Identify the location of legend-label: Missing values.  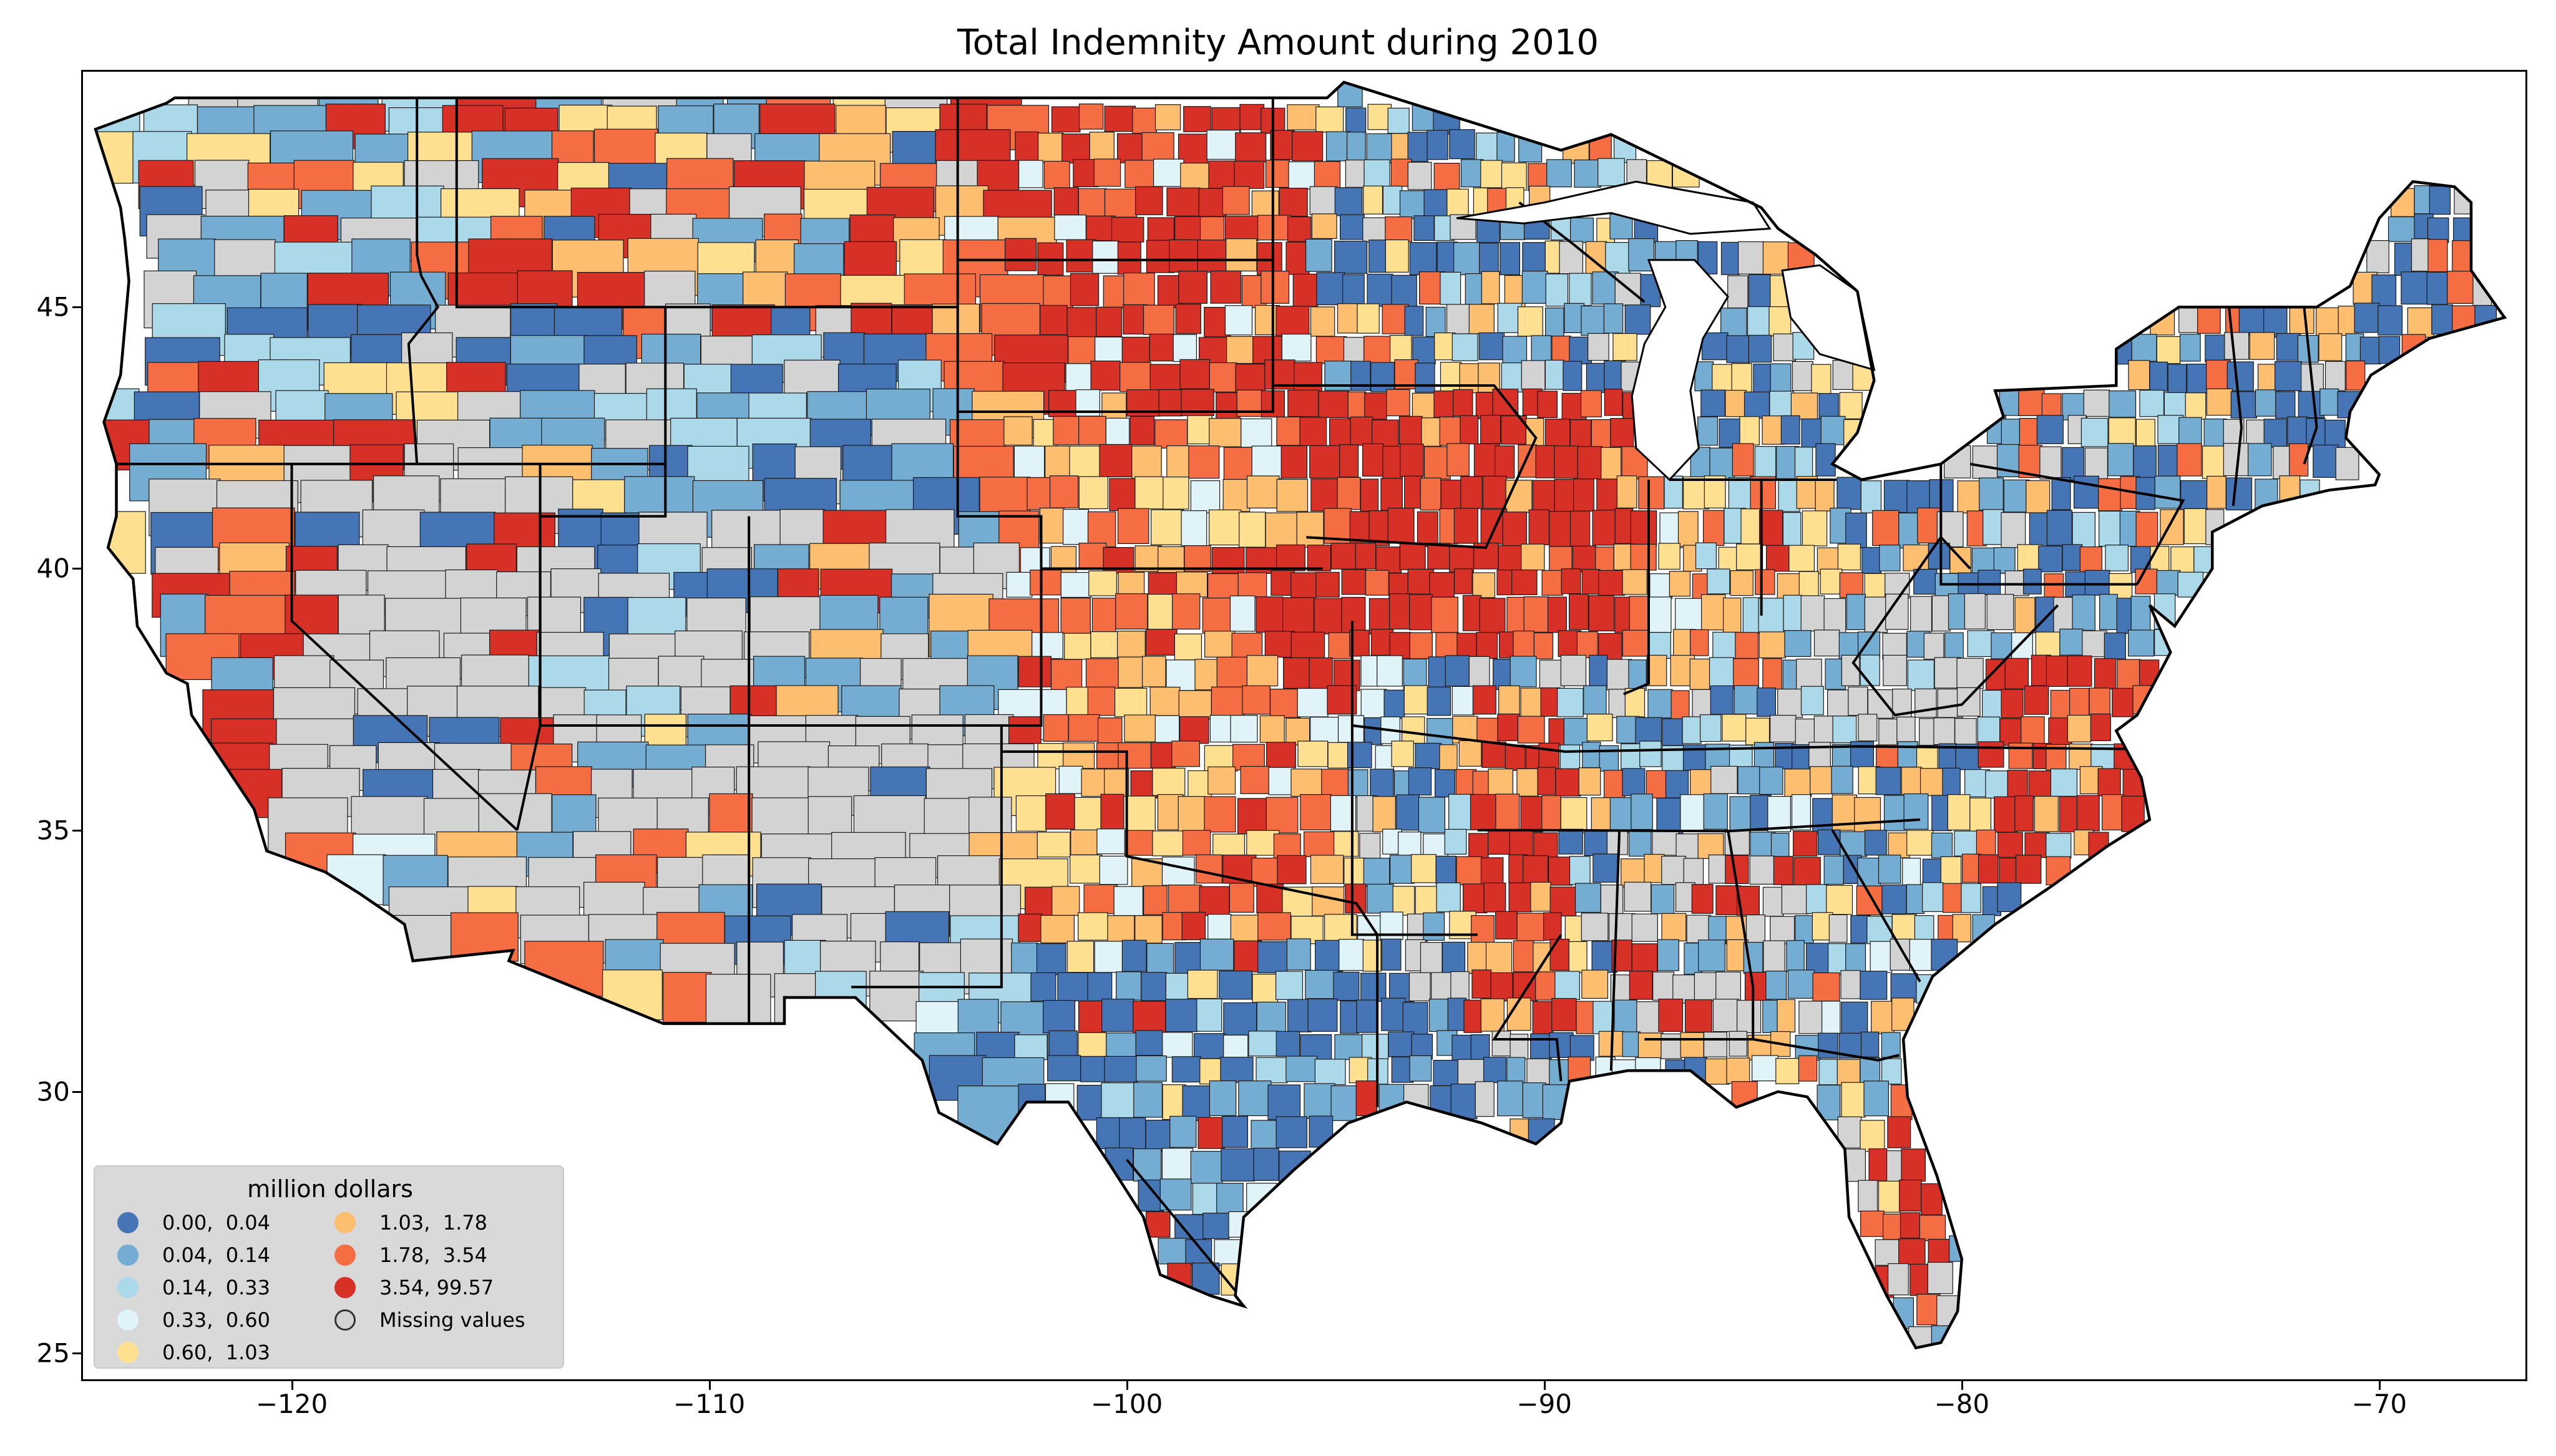
(452, 1320).